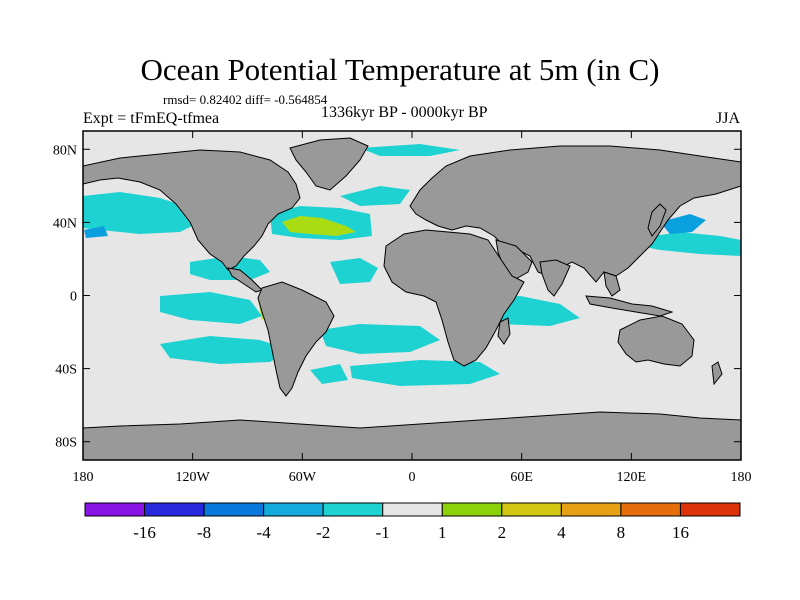 This screenshot has height=600, width=800. Describe the element at coordinates (442, 532) in the screenshot. I see `legend-label: 1` at that location.